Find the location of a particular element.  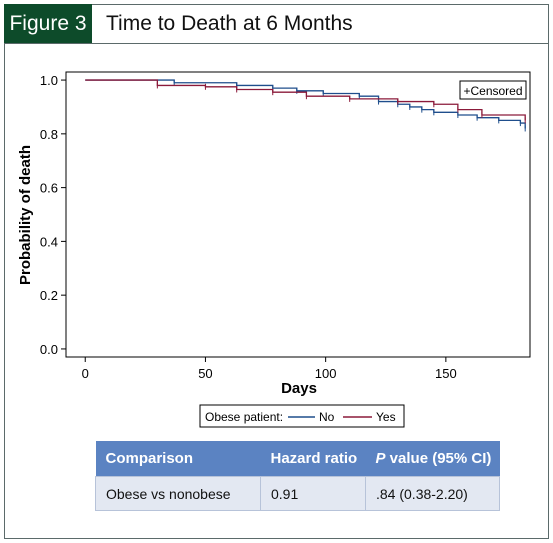

series-layer is located at coordinates (305, 105).